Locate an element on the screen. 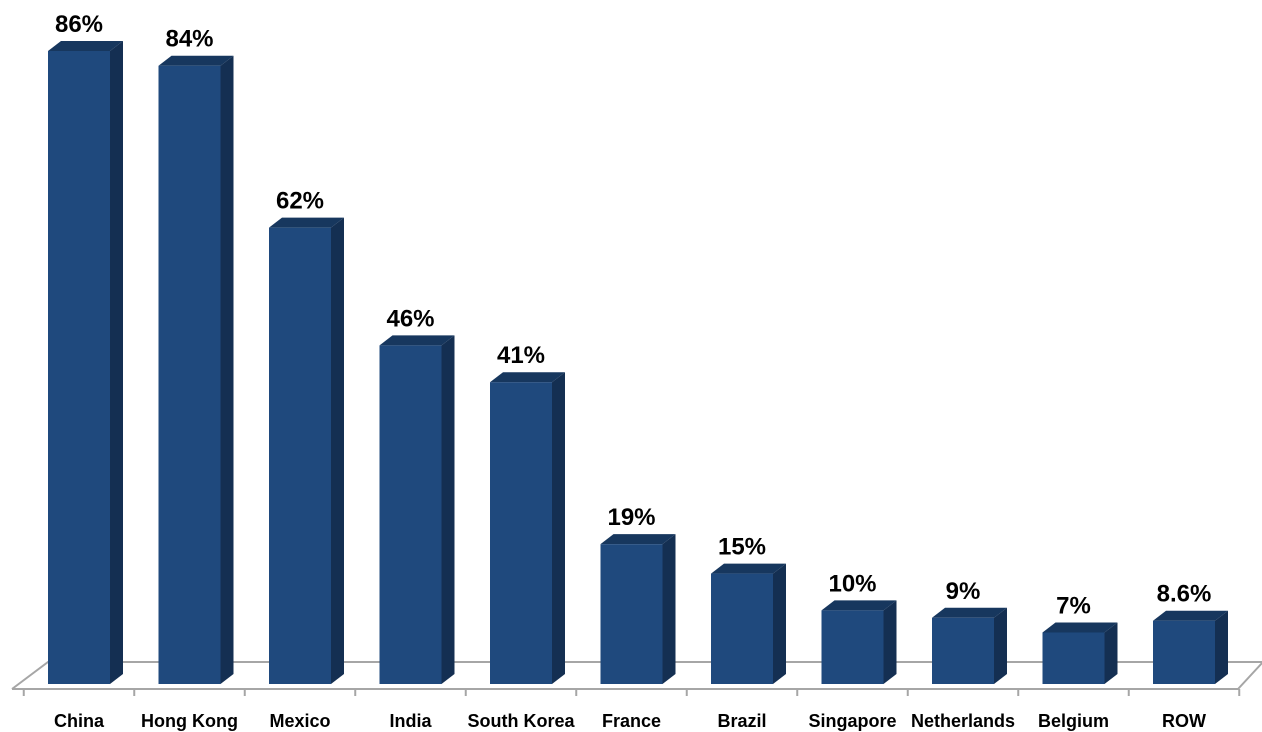  chart-floor is located at coordinates (636, 678).